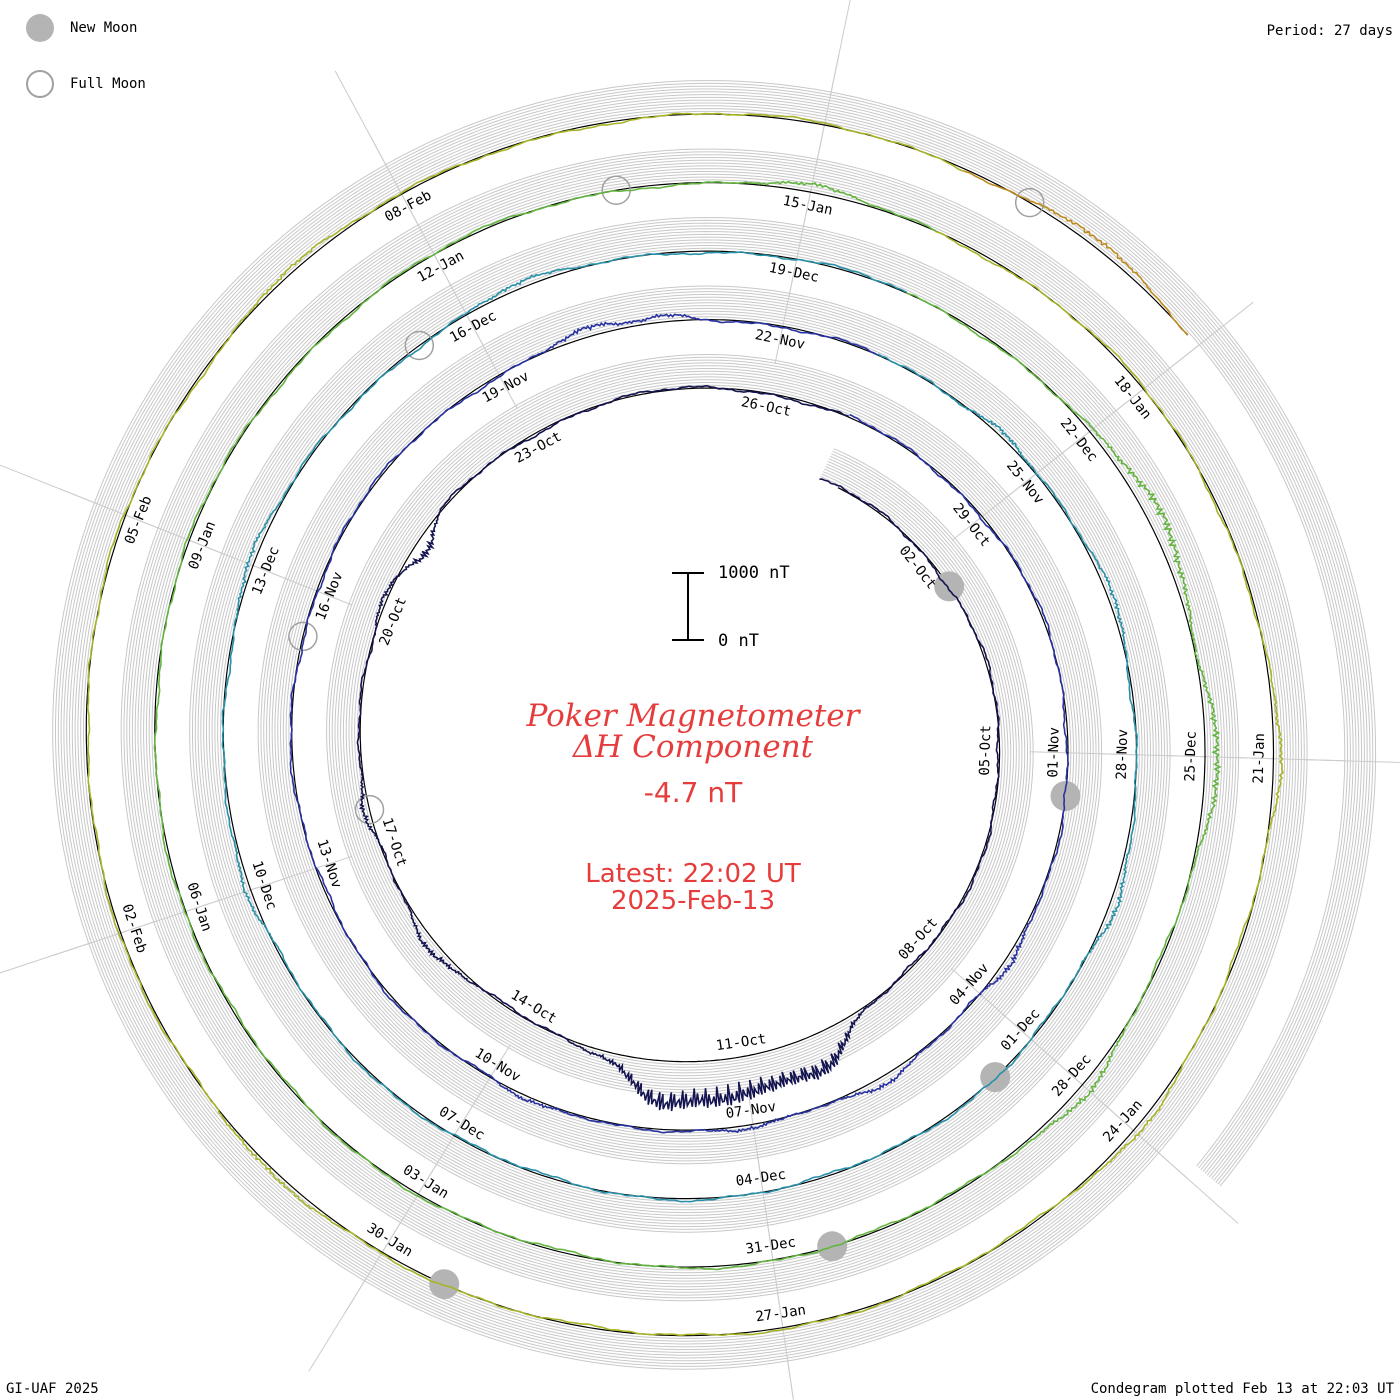 This screenshot has width=1400, height=1400. I want to click on full-moon-icon, so click(40, 84).